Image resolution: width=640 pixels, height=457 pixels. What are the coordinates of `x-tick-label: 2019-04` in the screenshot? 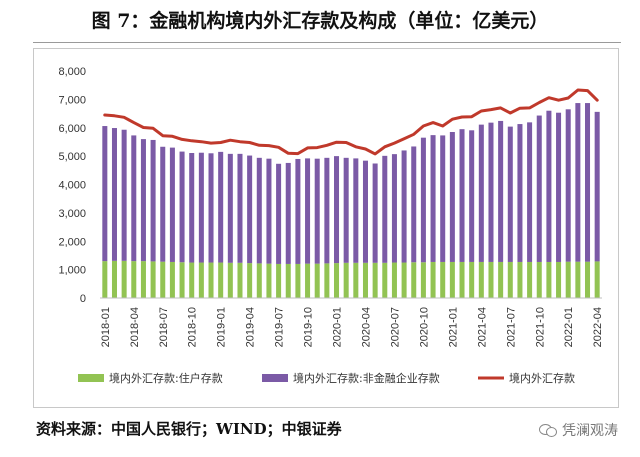 It's located at (251, 327).